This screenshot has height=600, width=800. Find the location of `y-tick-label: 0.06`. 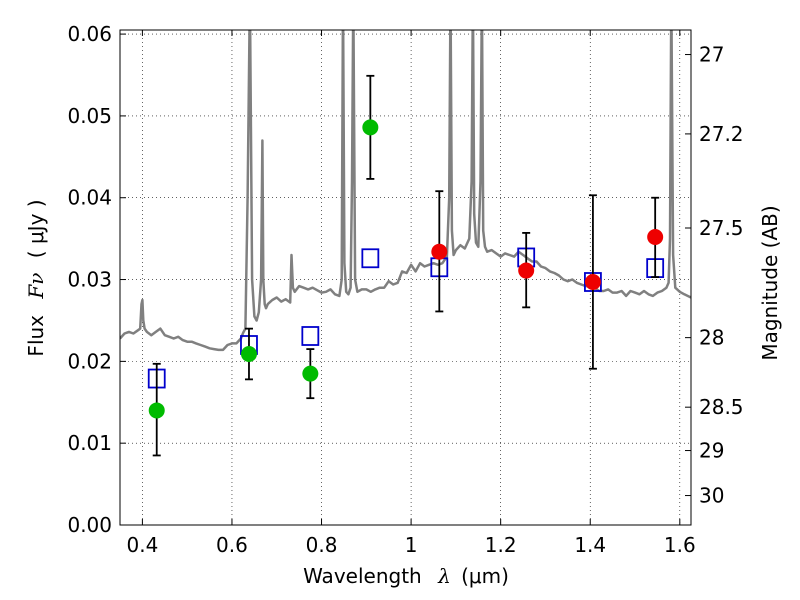

y-tick-label: 0.06 is located at coordinates (89, 34).